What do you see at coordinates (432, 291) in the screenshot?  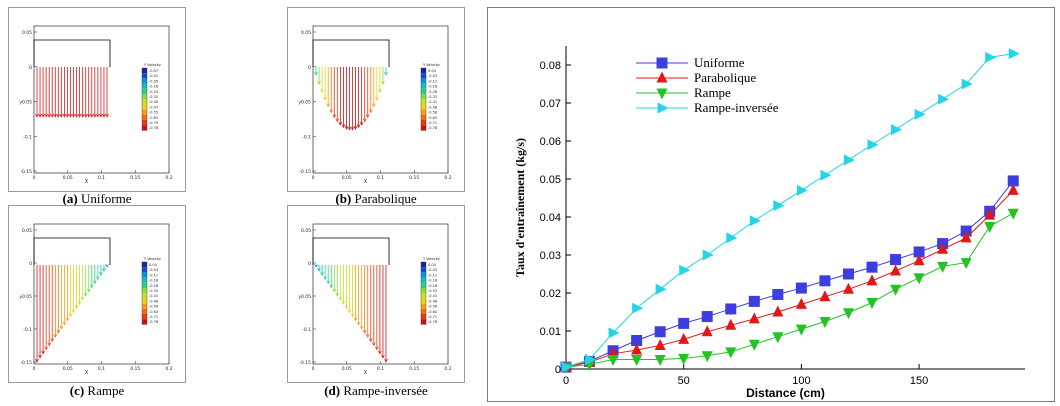 I see `legend-value: -0.33` at bounding box center [432, 291].